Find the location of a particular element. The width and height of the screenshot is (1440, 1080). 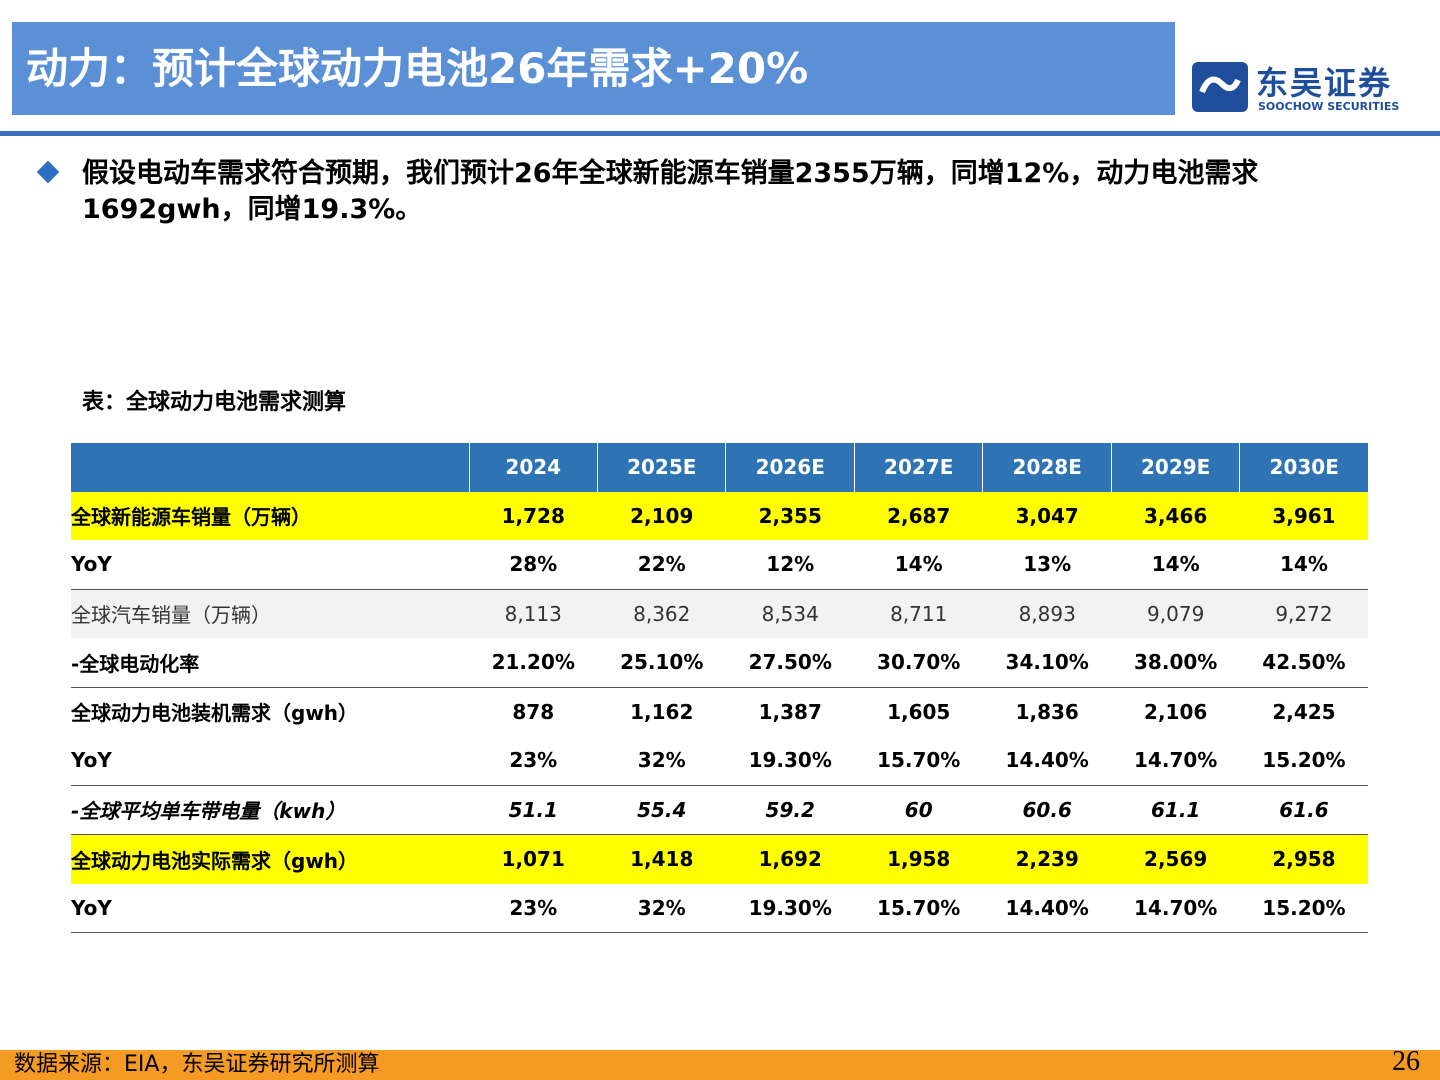

table-cell: 8,711 is located at coordinates (918, 613).